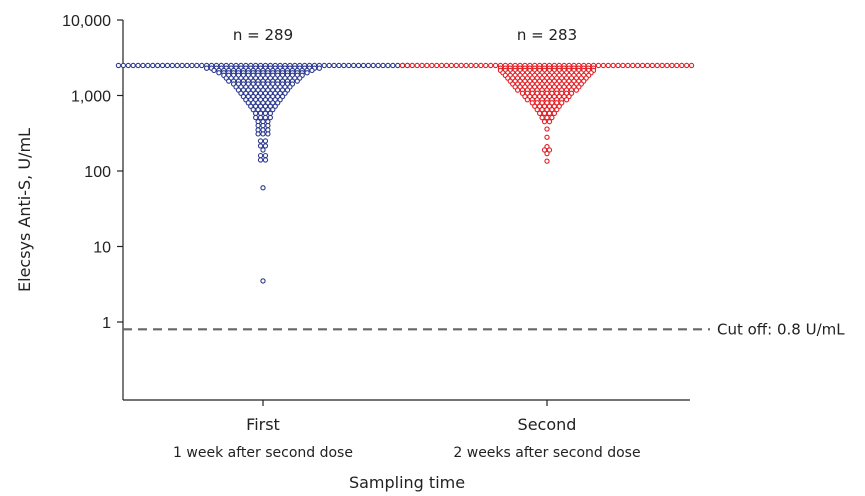  What do you see at coordinates (102, 248) in the screenshot?
I see `y-tick-label: 10` at bounding box center [102, 248].